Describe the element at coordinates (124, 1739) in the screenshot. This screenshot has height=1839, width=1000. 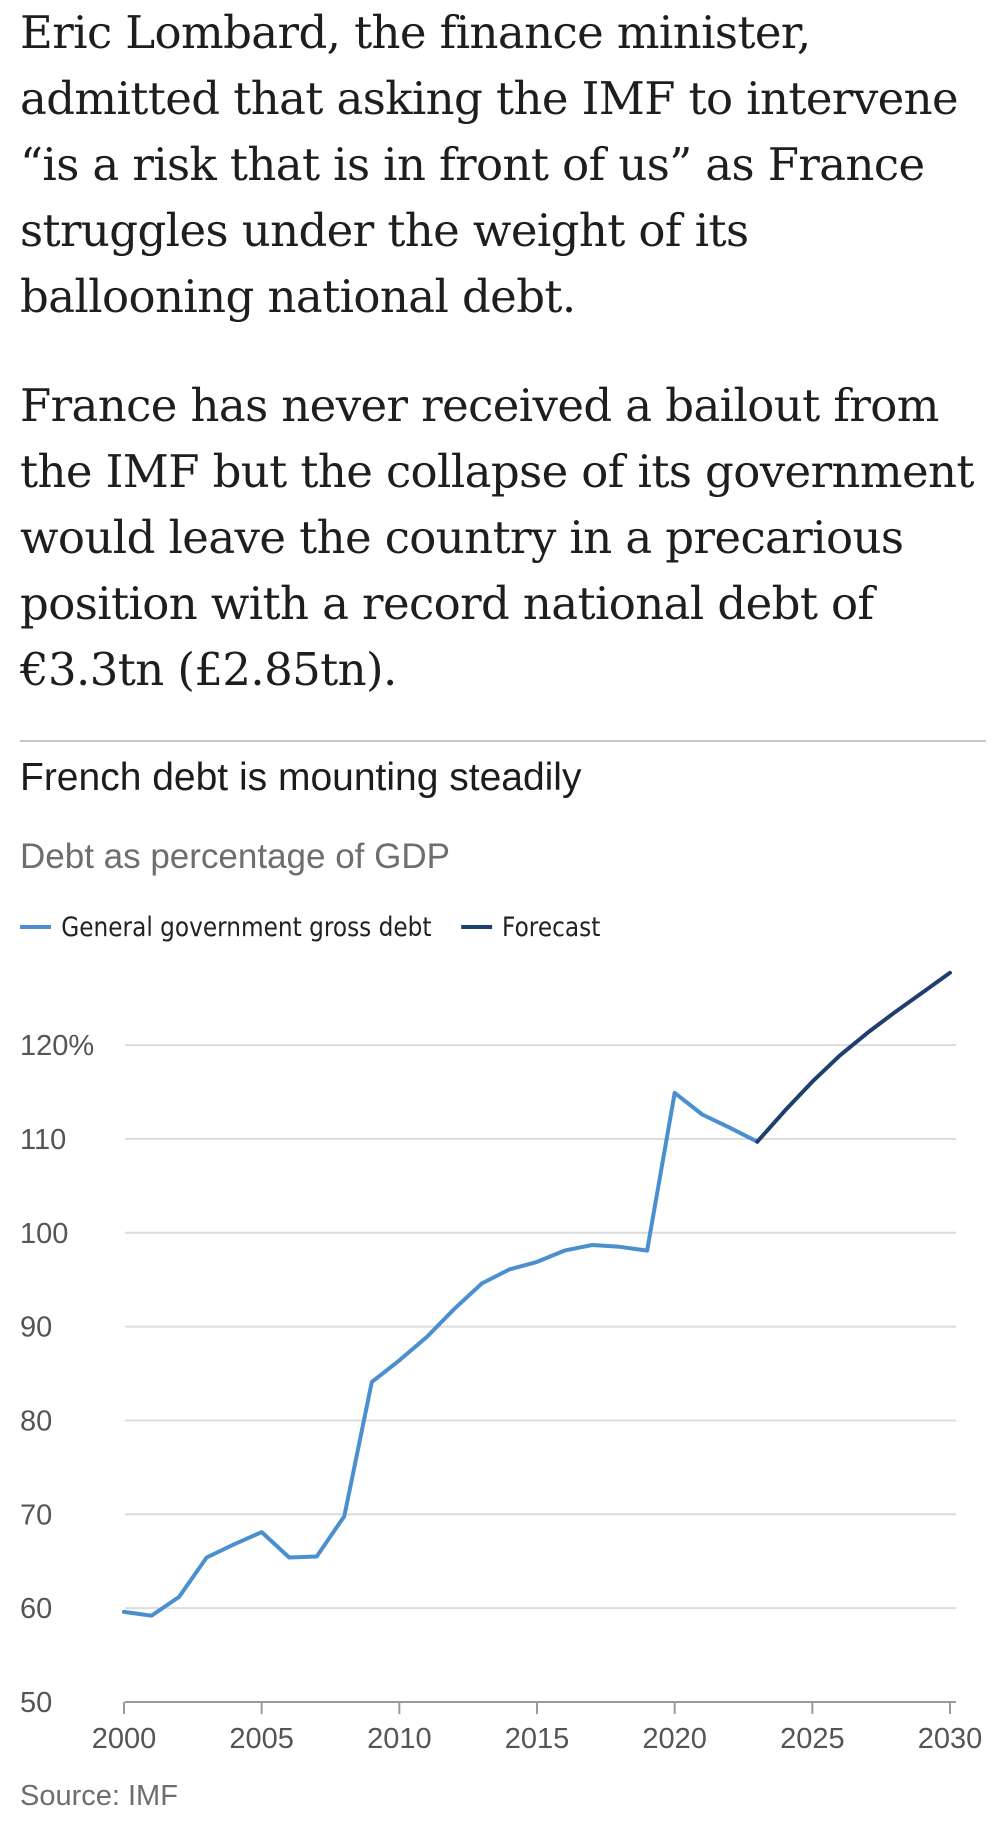
I see `x-tick-label: 2000` at that location.